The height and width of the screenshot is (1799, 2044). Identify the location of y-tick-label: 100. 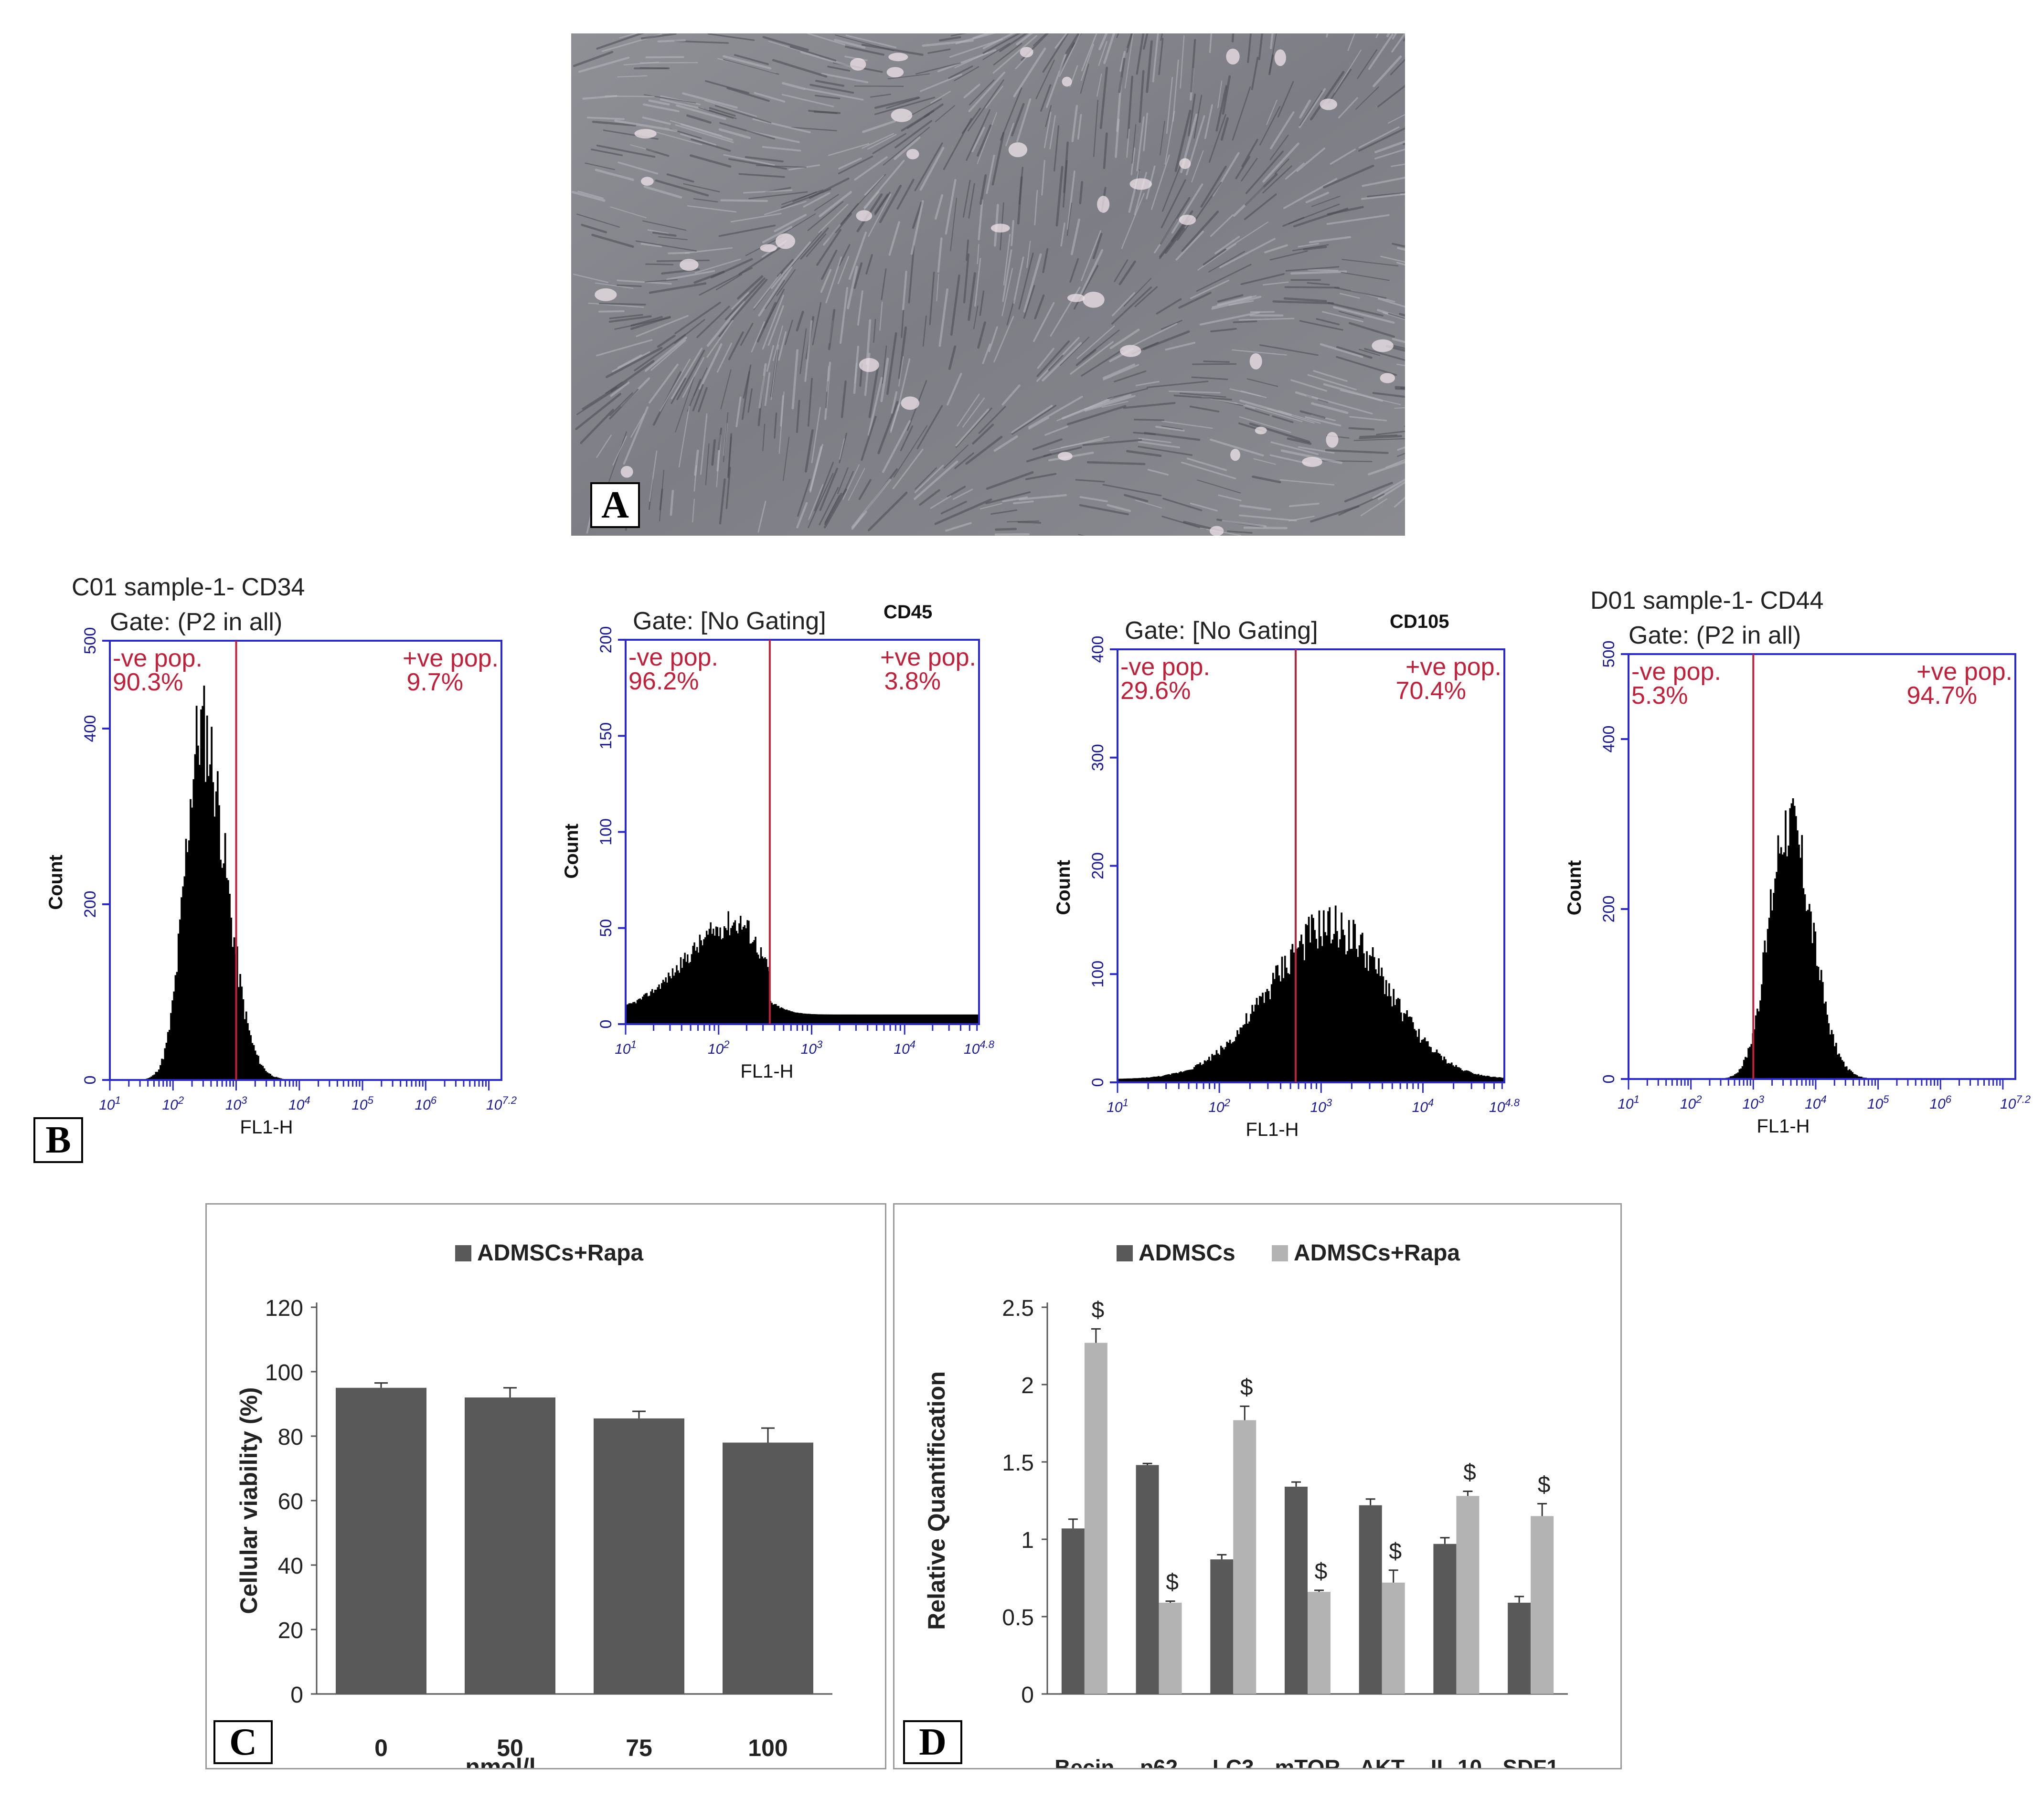
(284, 1373).